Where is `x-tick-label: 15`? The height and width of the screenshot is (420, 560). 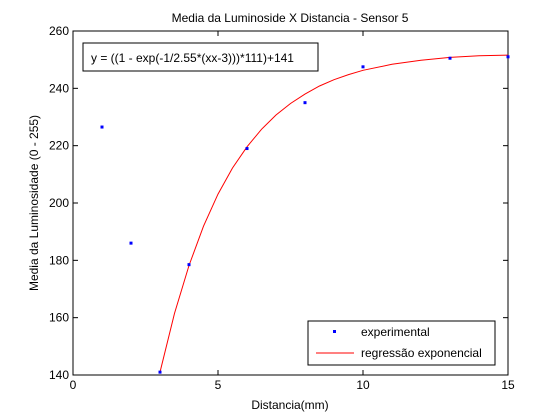 x-tick-label: 15 is located at coordinates (508, 385).